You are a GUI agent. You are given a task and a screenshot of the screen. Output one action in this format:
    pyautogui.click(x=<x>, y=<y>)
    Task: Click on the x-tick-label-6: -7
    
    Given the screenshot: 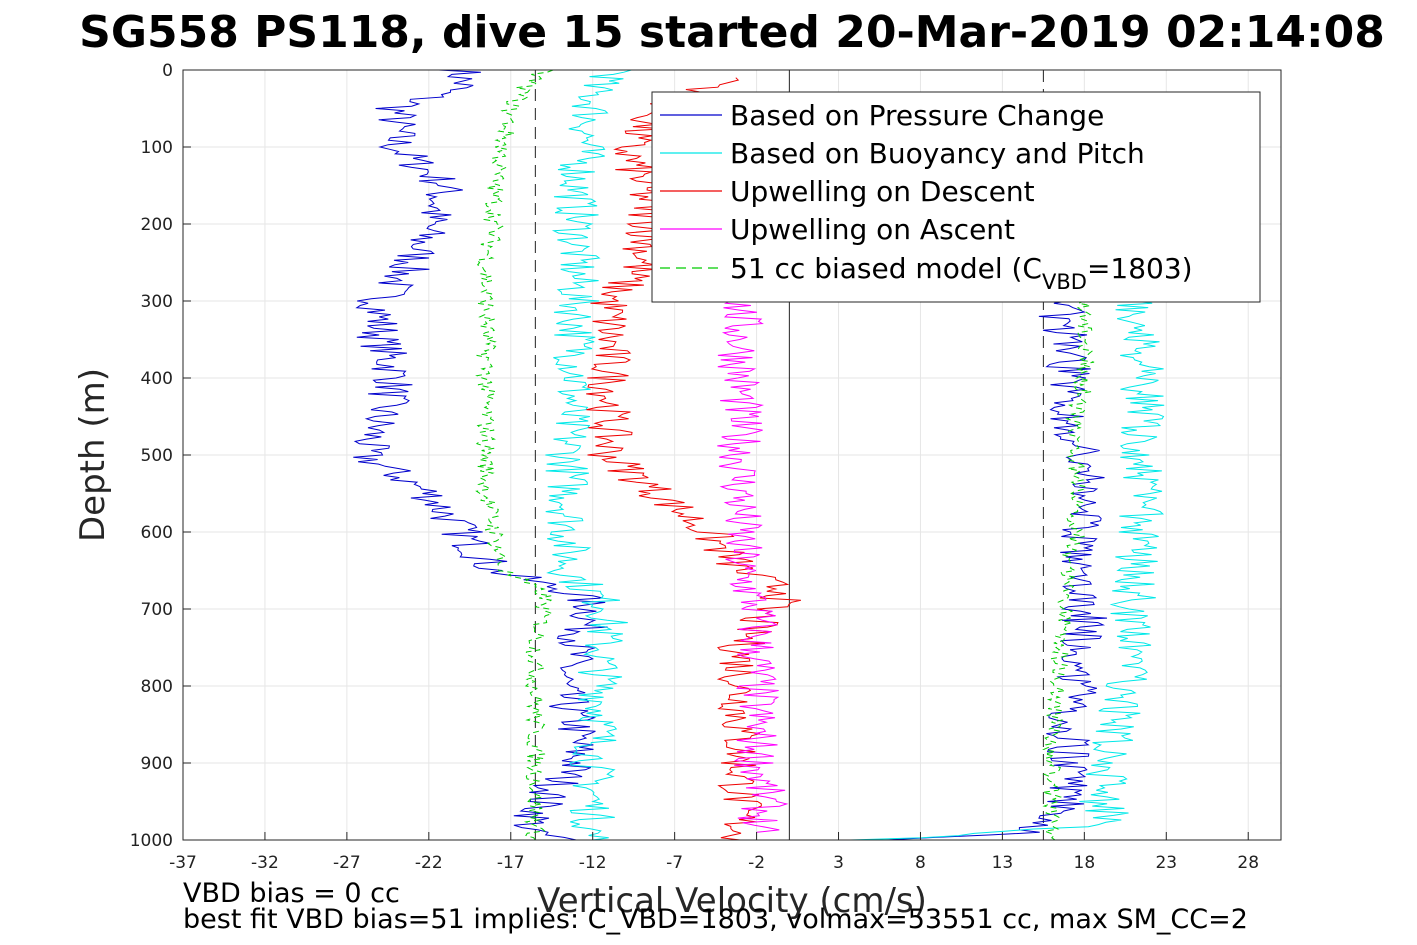 What is the action you would take?
    pyautogui.click(x=674, y=863)
    